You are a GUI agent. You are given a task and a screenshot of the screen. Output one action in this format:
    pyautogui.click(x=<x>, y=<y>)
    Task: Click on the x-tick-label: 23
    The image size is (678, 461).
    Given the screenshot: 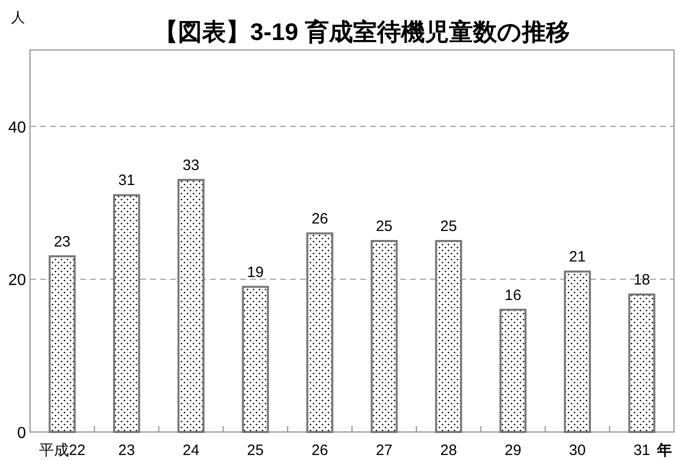 What is the action you would take?
    pyautogui.click(x=126, y=450)
    